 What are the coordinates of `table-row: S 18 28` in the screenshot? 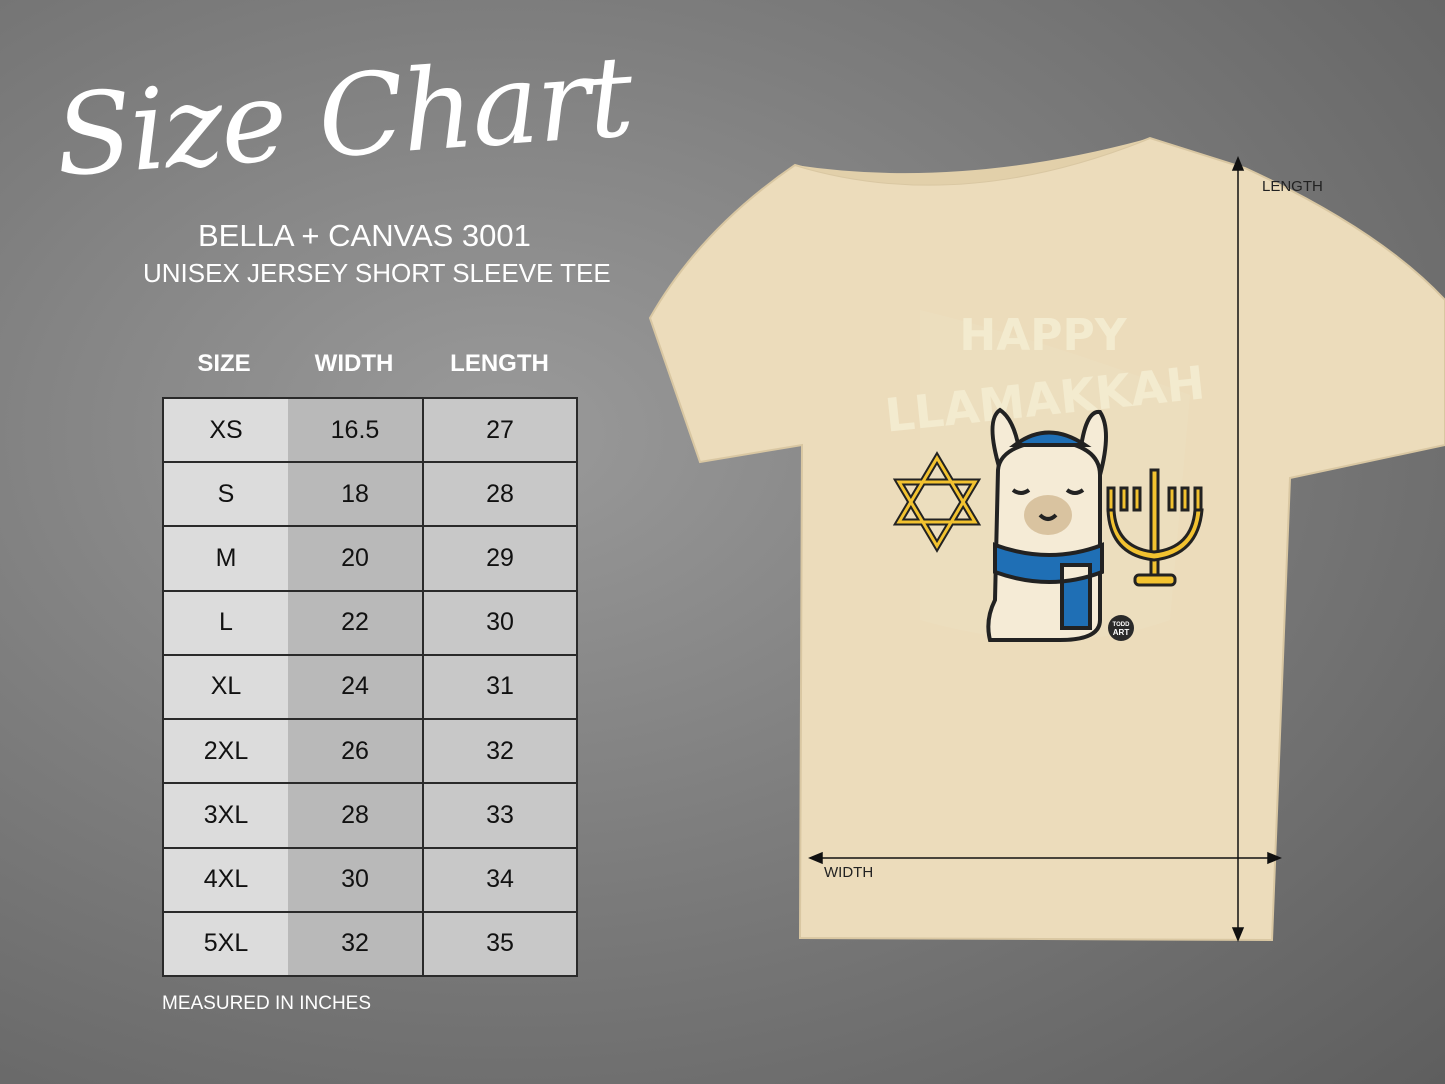 It's located at (370, 495).